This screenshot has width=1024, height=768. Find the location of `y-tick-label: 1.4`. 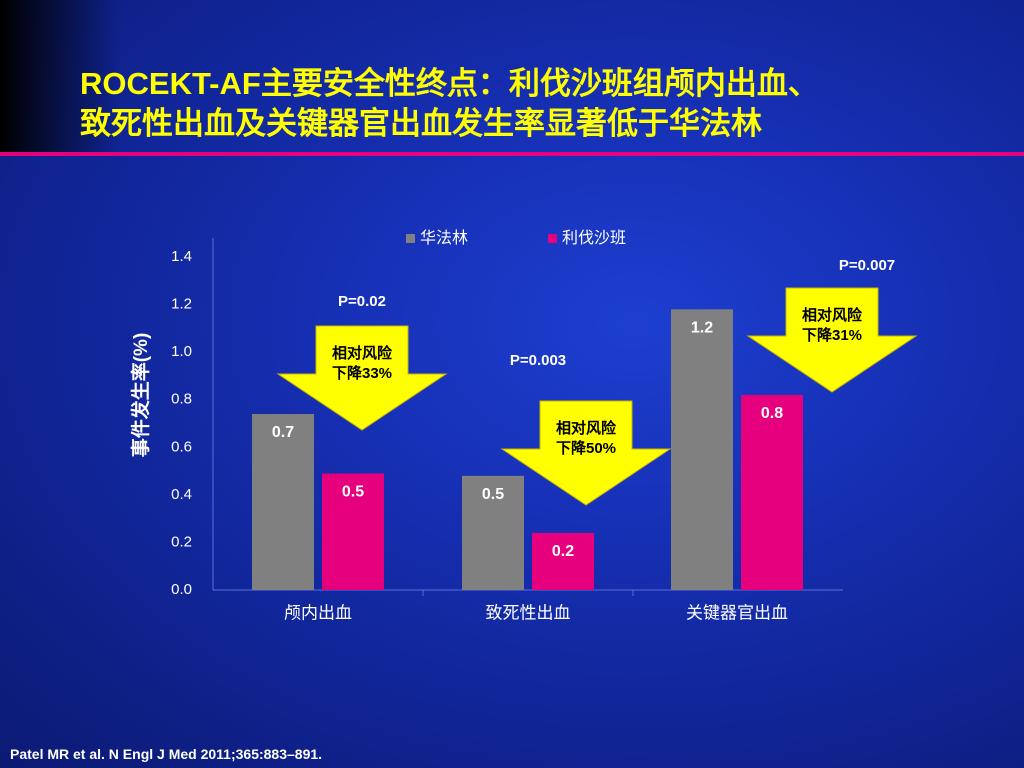

y-tick-label: 1.4 is located at coordinates (181, 256).